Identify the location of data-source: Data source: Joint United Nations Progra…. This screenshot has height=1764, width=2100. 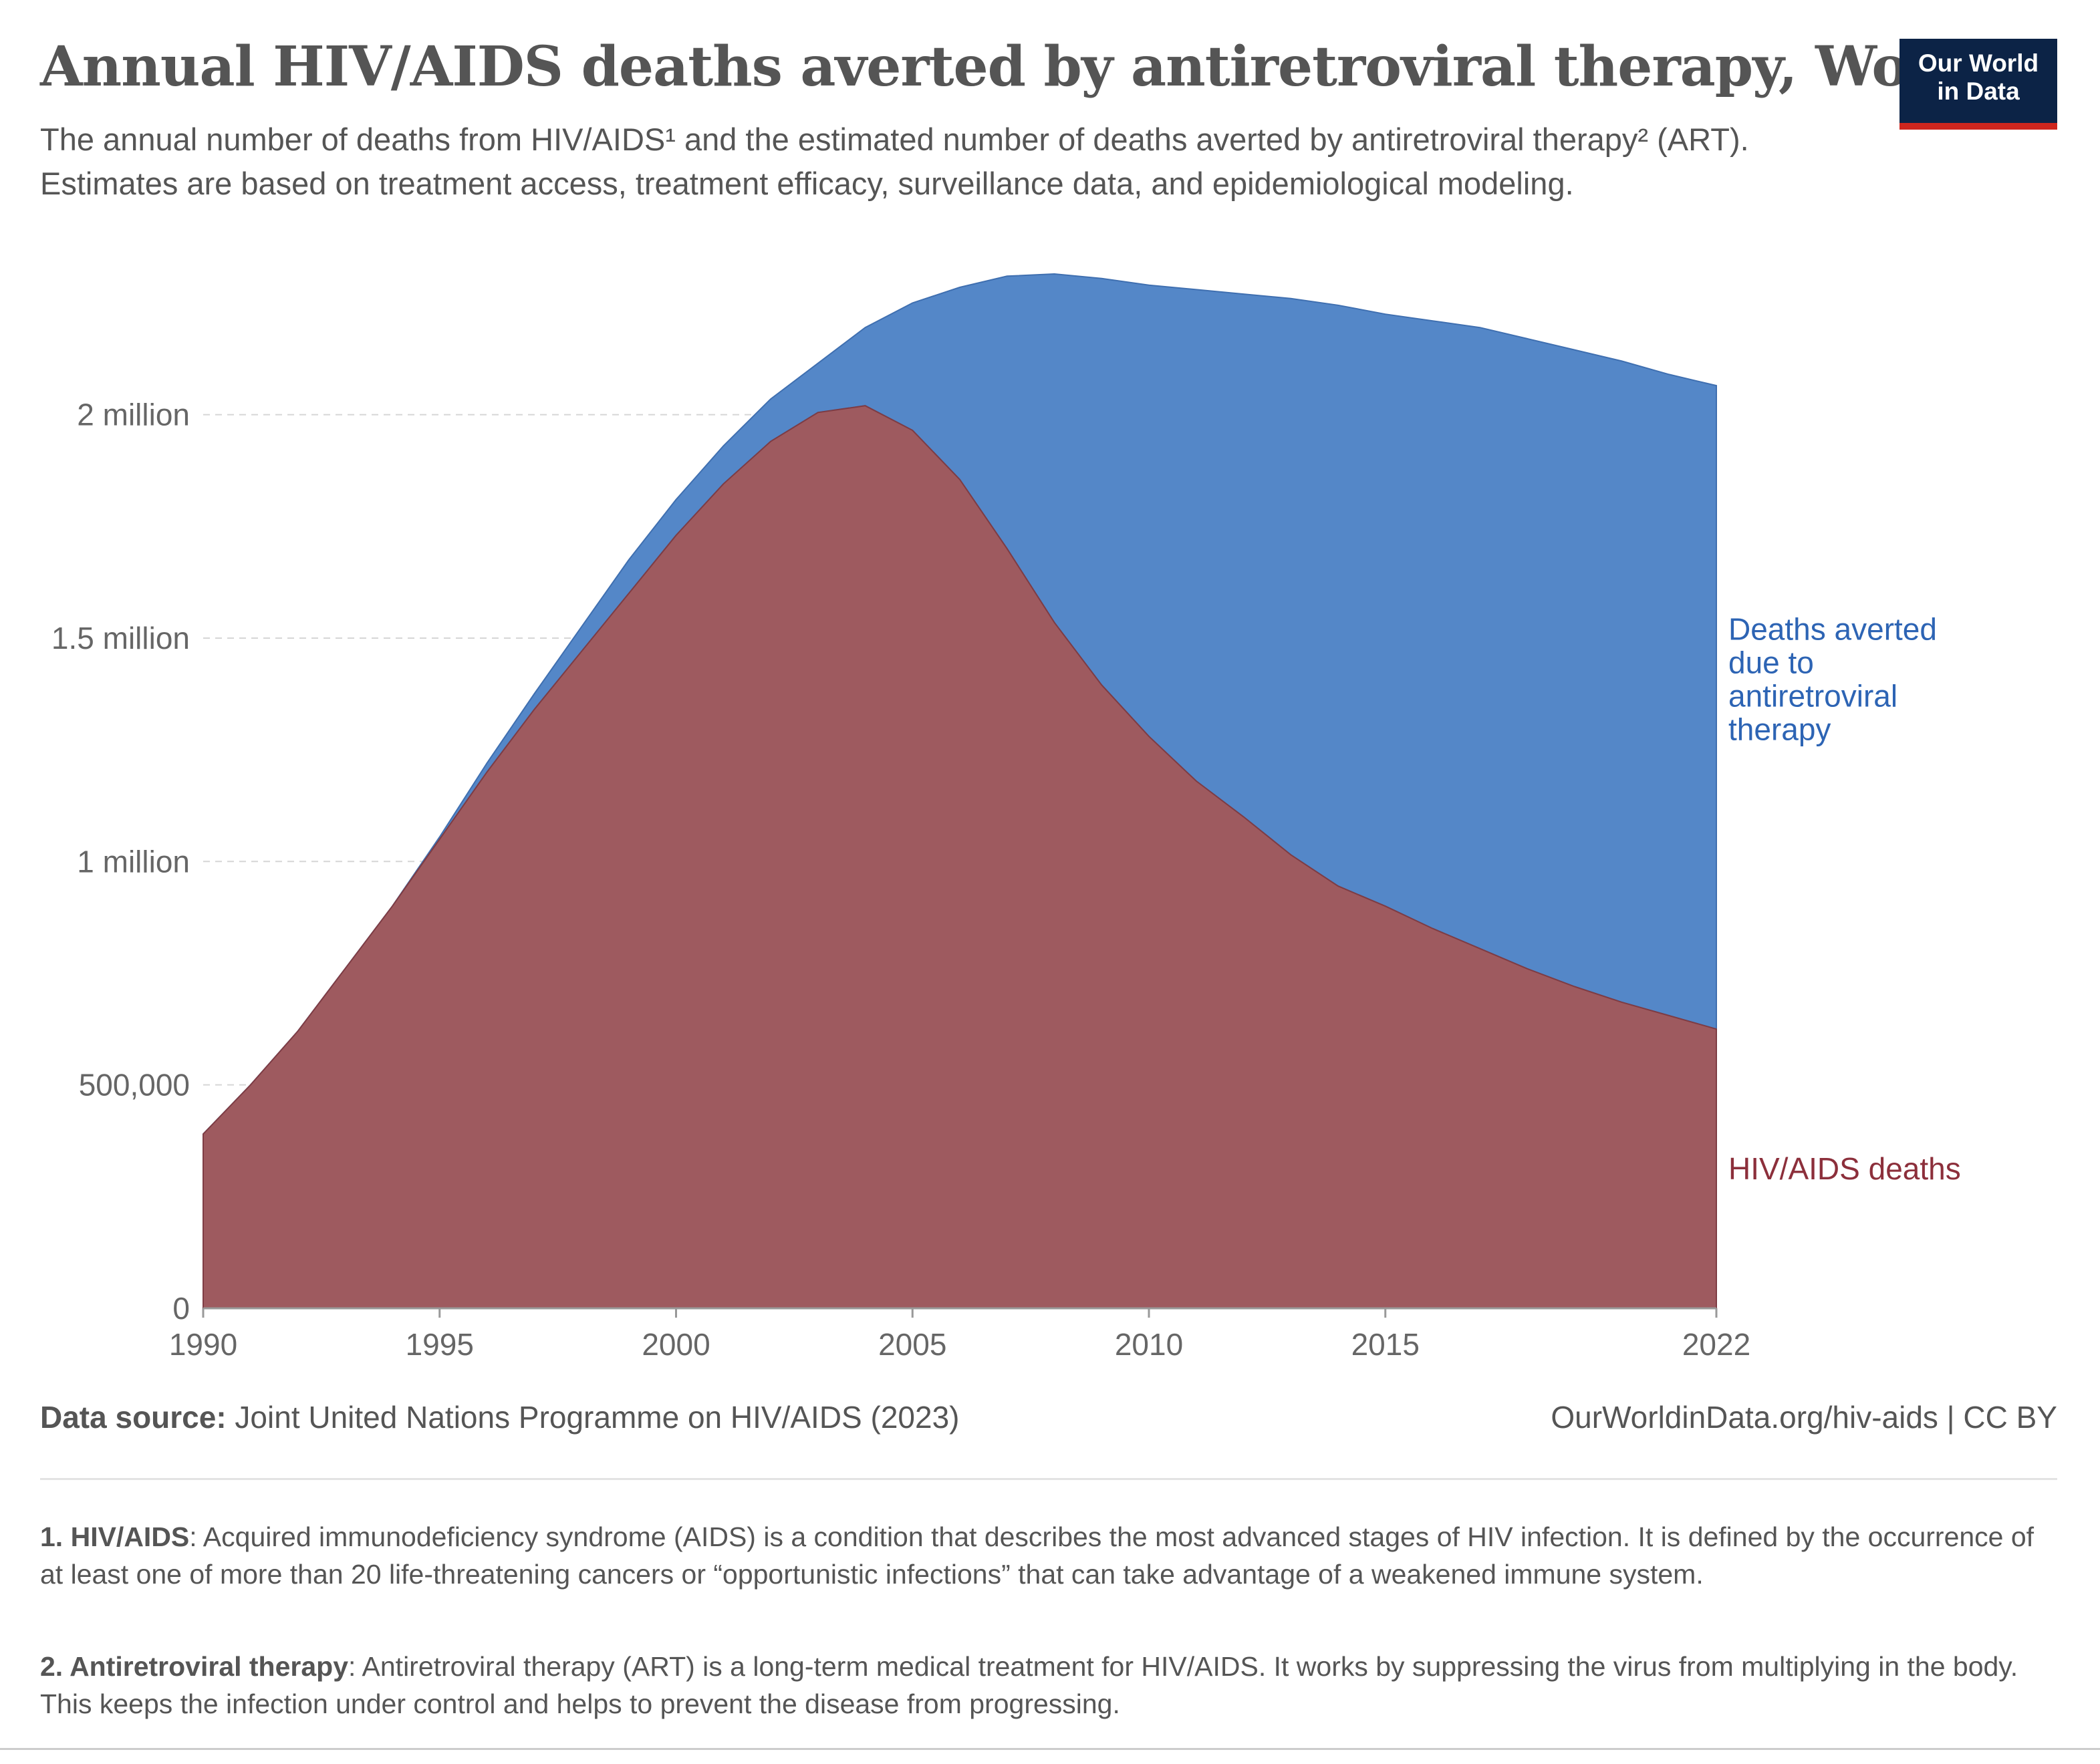
(499, 1417).